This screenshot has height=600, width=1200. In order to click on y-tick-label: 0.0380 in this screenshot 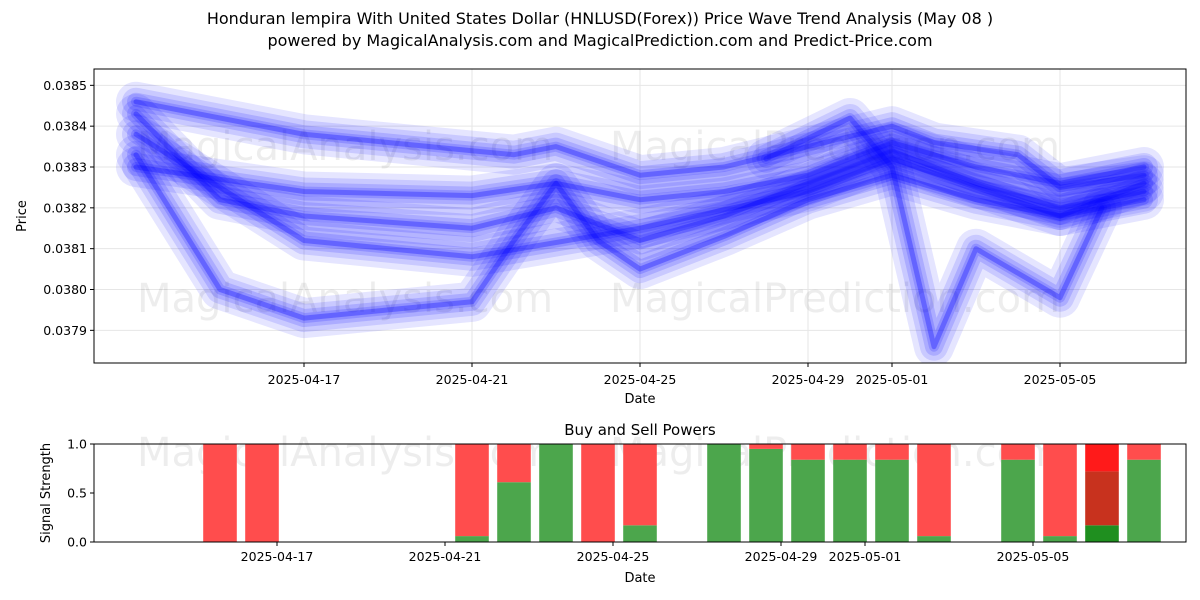, I will do `click(65, 289)`.